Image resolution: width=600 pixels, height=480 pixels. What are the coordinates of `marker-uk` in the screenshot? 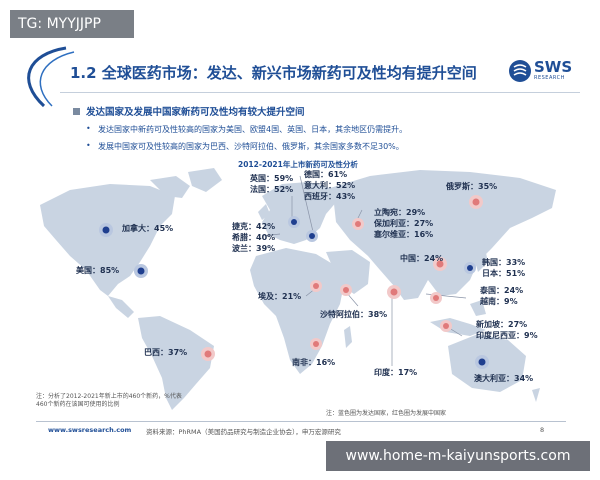 It's located at (294, 222).